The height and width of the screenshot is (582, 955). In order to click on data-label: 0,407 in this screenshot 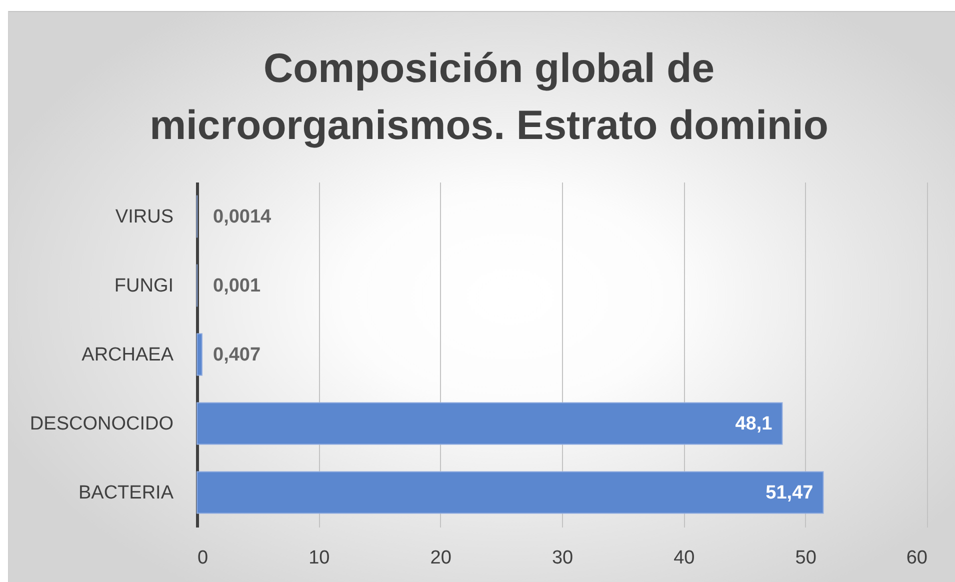, I will do `click(237, 355)`.